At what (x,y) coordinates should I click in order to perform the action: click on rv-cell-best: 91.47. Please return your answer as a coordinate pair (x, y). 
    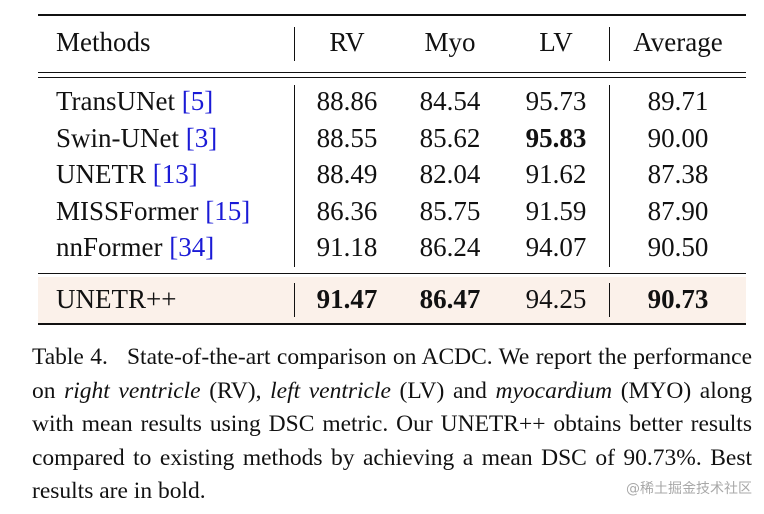
    Looking at the image, I should click on (347, 299).